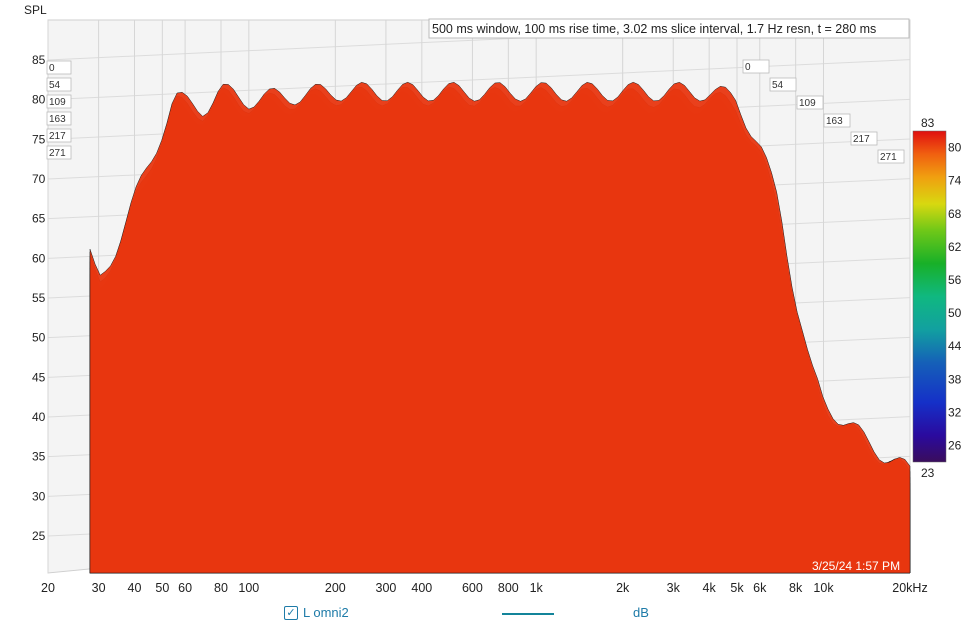 This screenshot has width=976, height=633. I want to click on x-tick-label: 60, so click(185, 588).